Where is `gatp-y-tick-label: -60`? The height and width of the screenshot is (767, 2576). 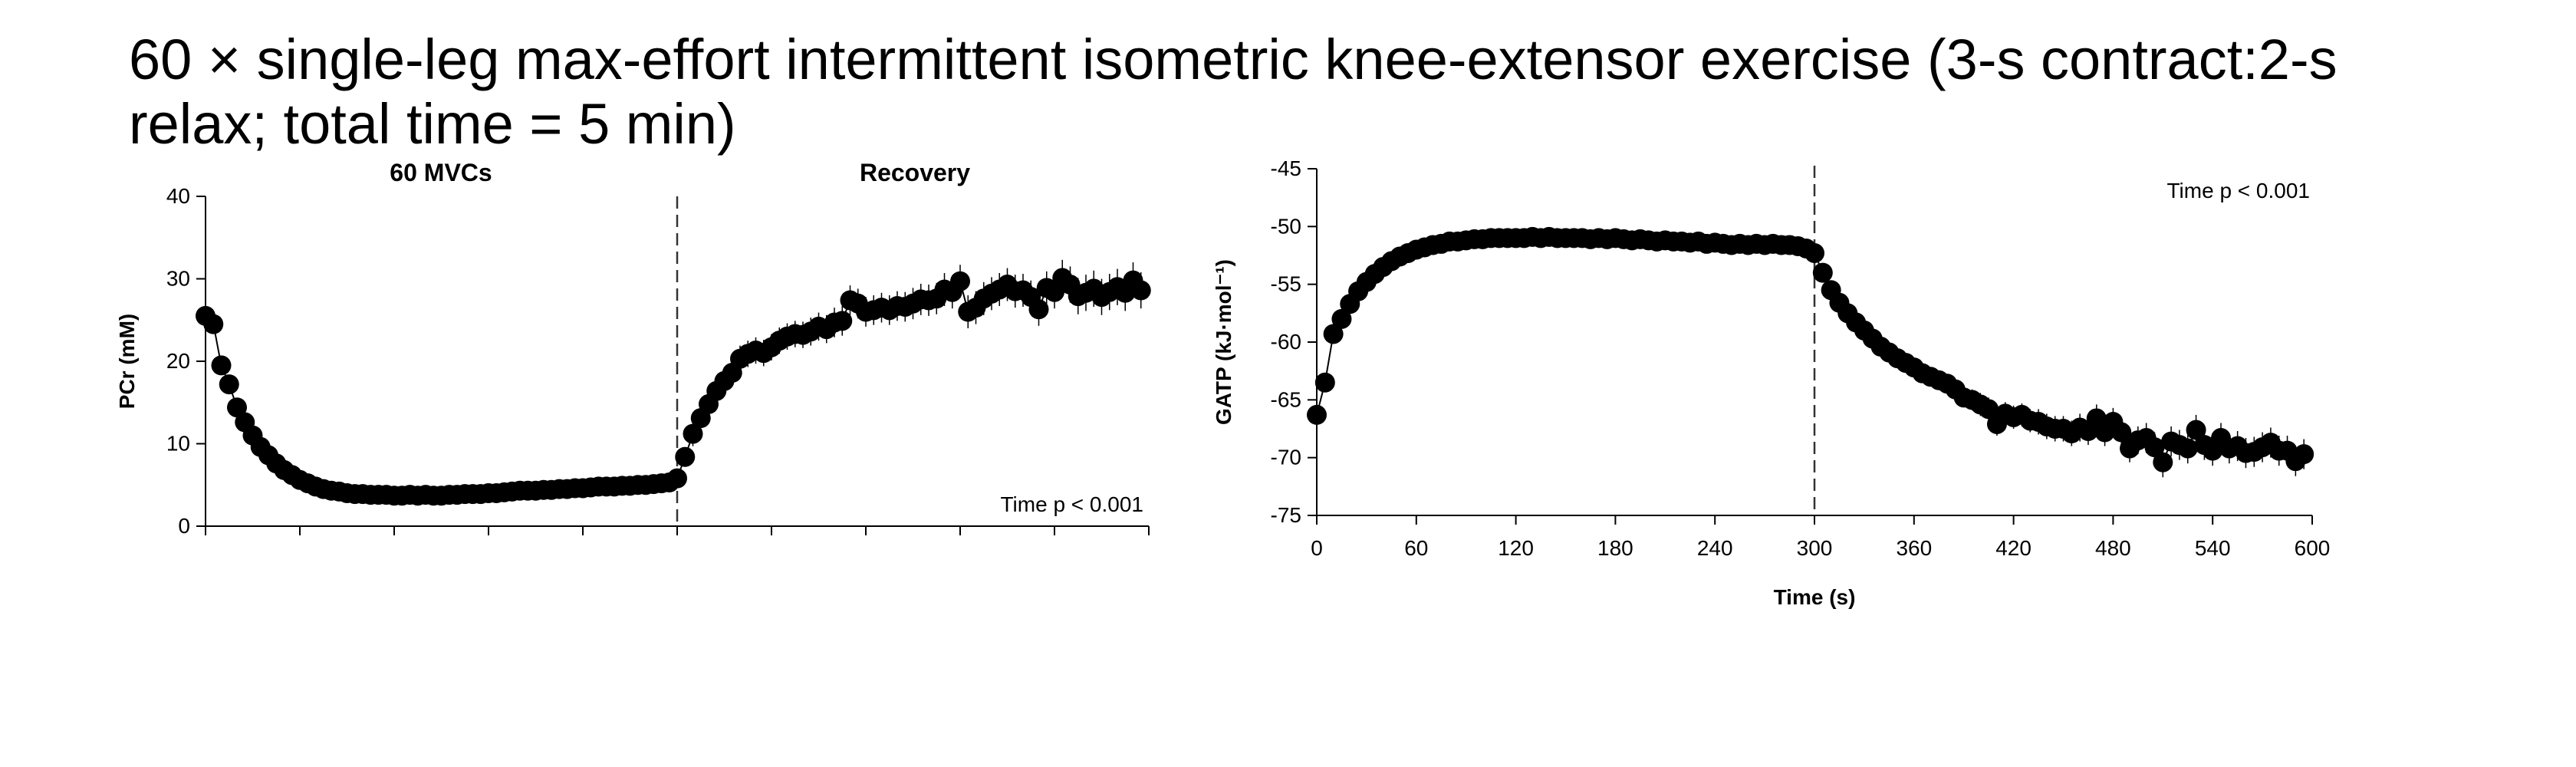
gatp-y-tick-label: -60 is located at coordinates (1286, 342).